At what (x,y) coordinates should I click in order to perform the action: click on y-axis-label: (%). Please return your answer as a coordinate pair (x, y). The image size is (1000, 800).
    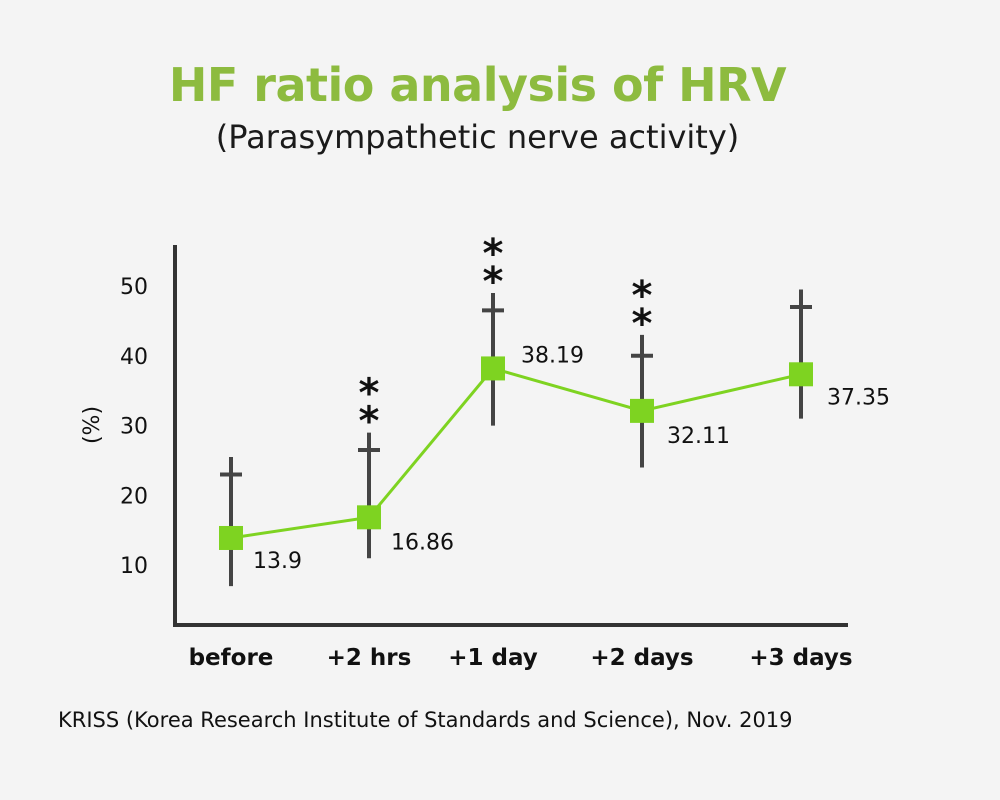
    Looking at the image, I should click on (92, 425).